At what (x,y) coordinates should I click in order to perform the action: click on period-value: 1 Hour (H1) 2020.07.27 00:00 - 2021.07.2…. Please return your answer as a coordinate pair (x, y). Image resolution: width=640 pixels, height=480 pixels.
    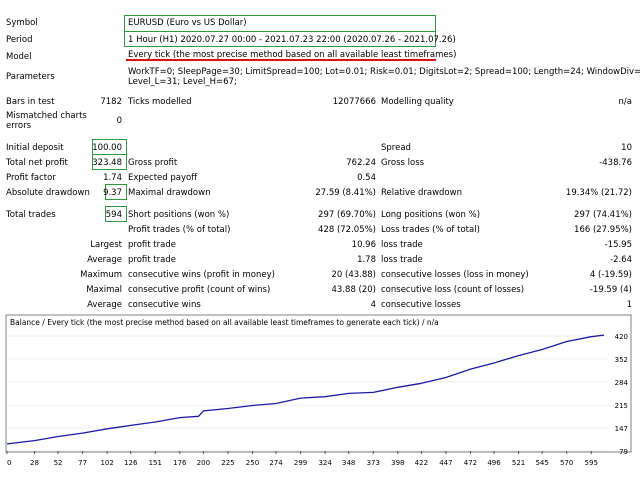
    Looking at the image, I should click on (292, 40).